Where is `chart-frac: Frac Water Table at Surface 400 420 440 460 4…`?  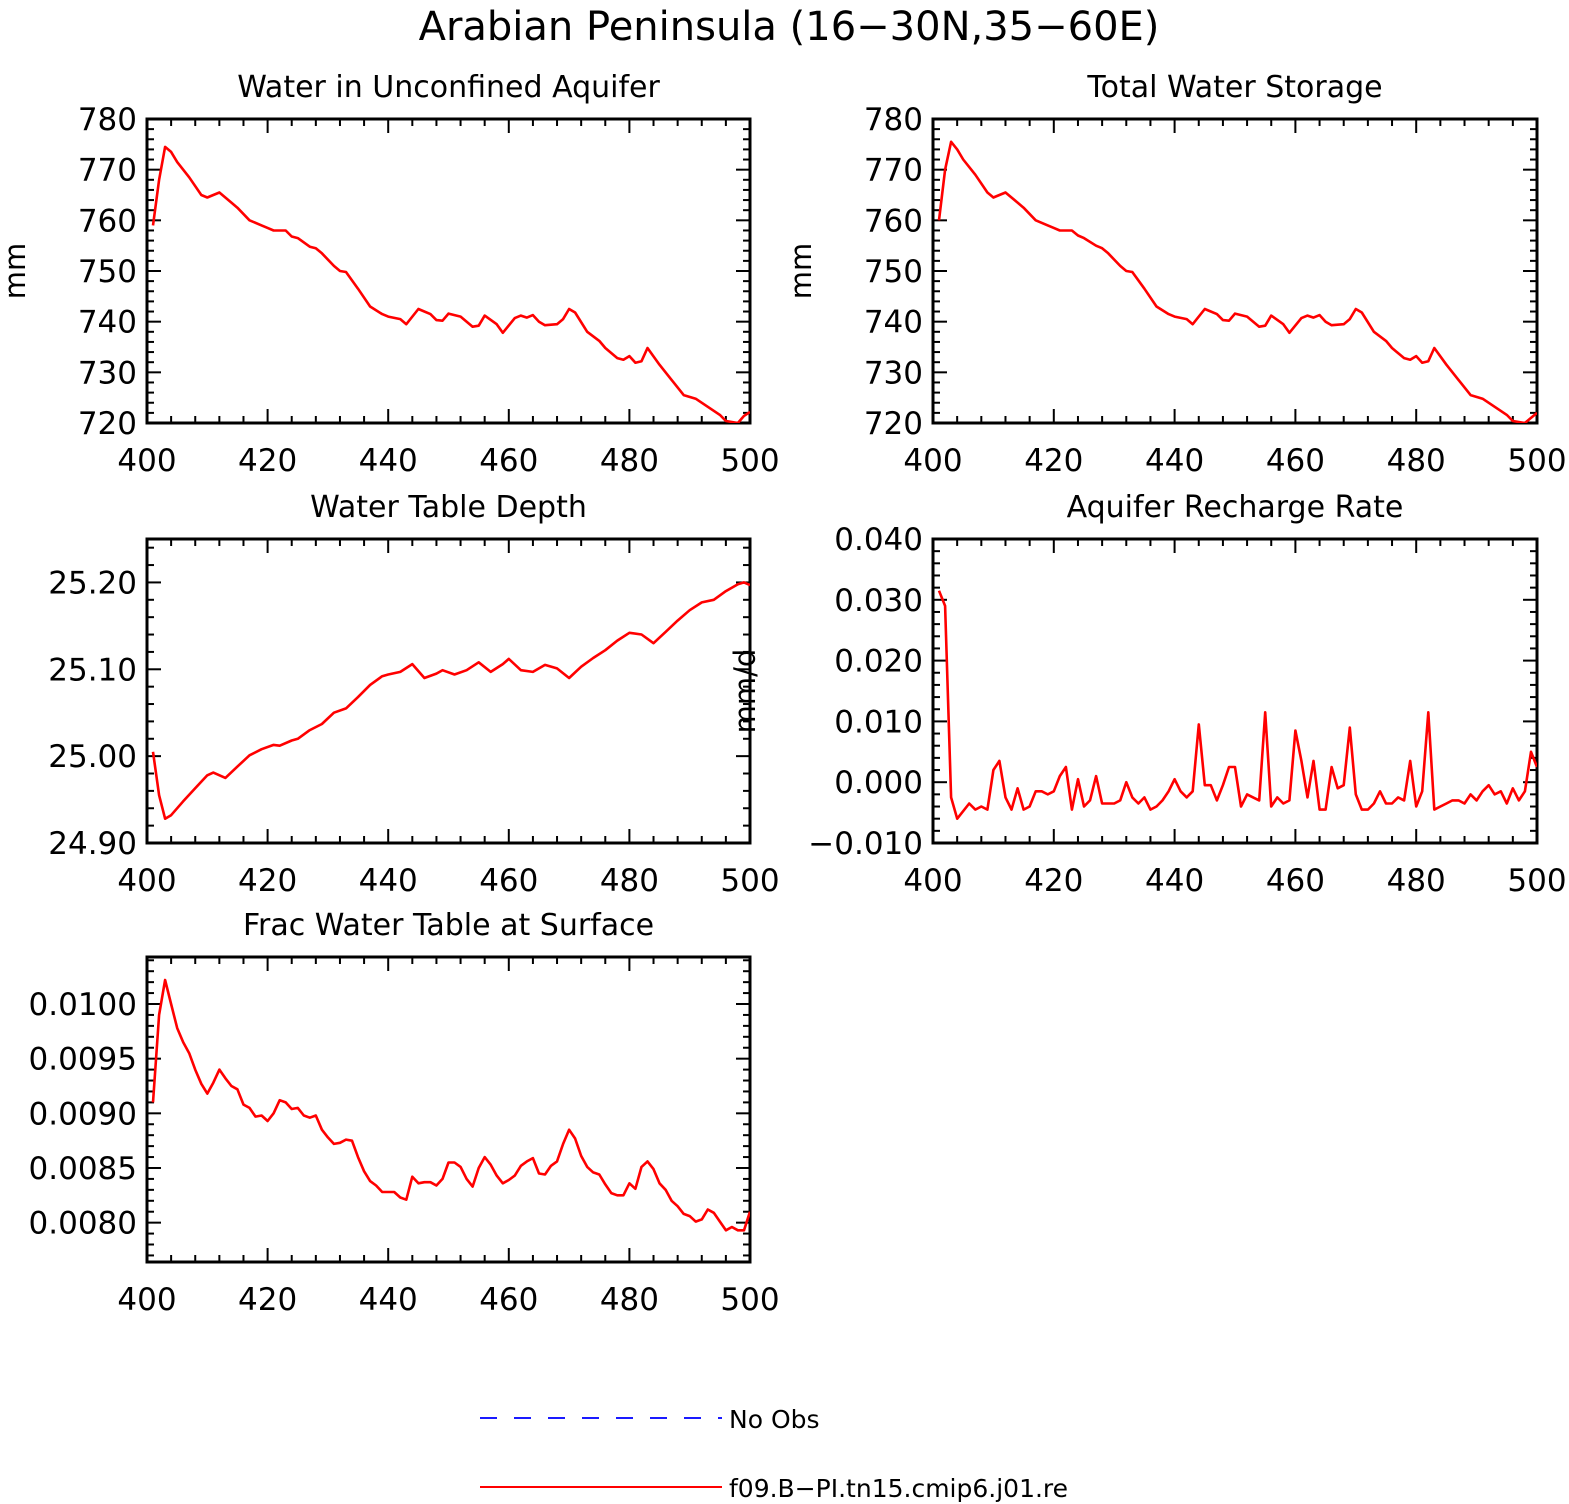 chart-frac: Frac Water Table at Surface 400 420 440 460 4… is located at coordinates (404, 1113).